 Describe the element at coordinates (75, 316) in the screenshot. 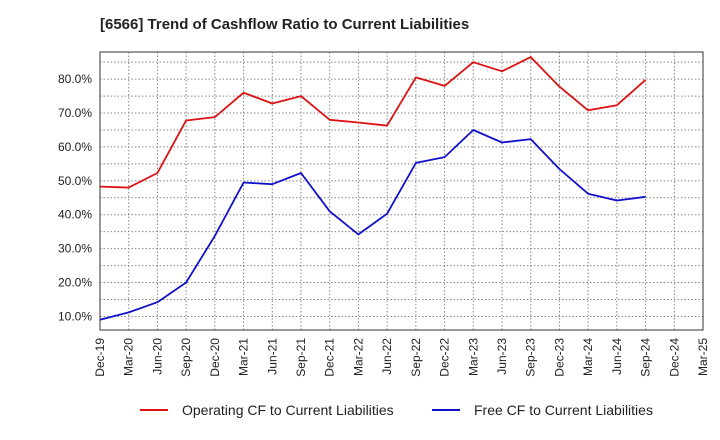

I see `y-tick-label: 10.0%` at that location.